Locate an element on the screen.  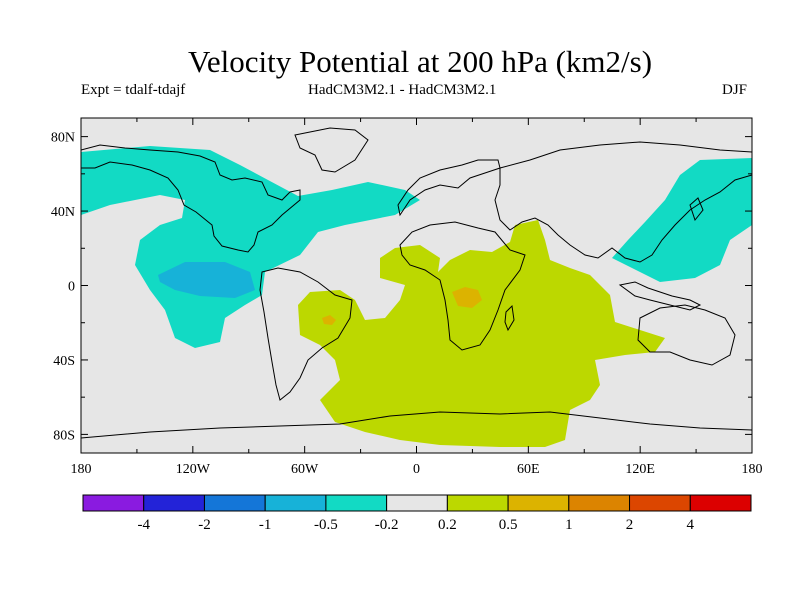
coastline-greenland is located at coordinates (331, 150).